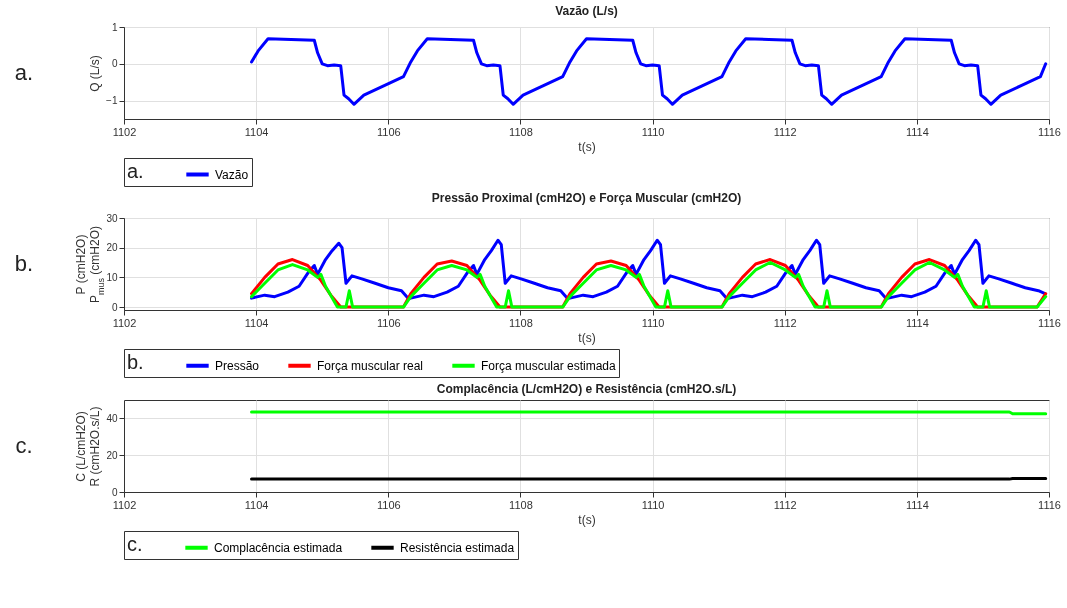  What do you see at coordinates (237, 365) in the screenshot?
I see `legend-label: Pressão` at bounding box center [237, 365].